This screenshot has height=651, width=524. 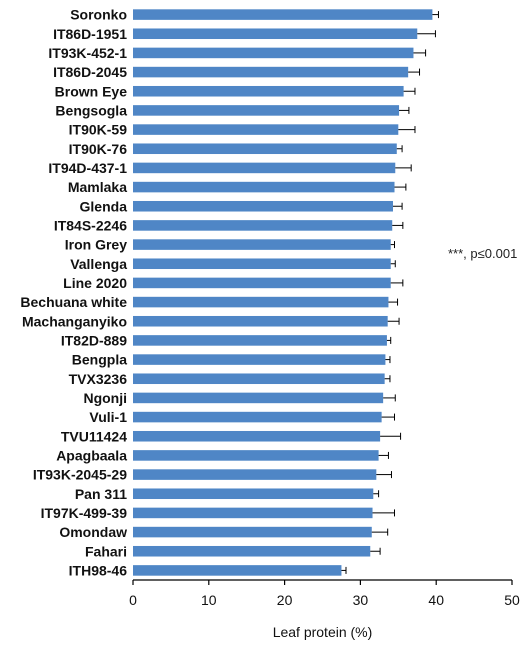 What do you see at coordinates (91, 91) in the screenshot?
I see `category-label: Brown Eye` at bounding box center [91, 91].